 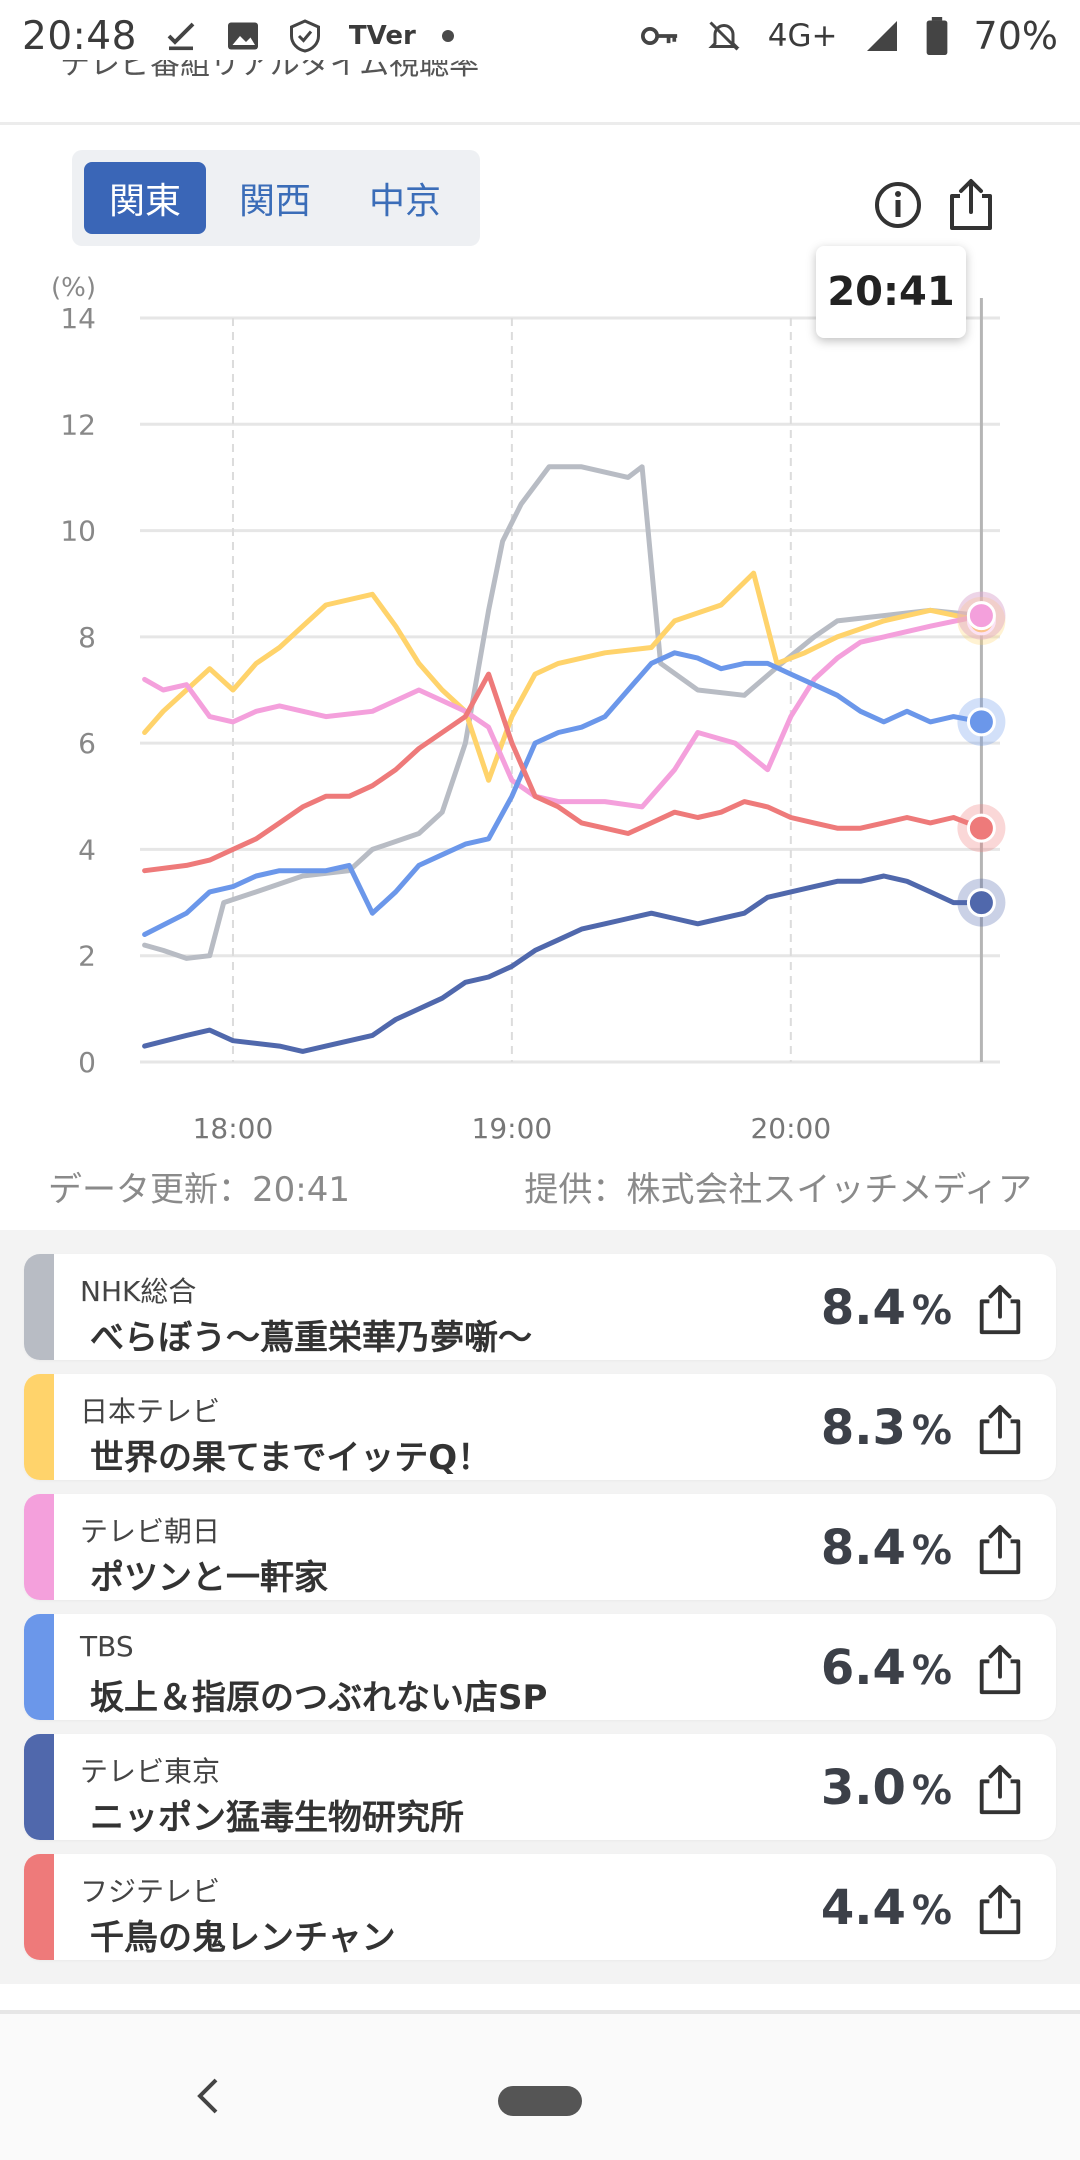 What do you see at coordinates (937, 36) in the screenshot?
I see `battery-icon` at bounding box center [937, 36].